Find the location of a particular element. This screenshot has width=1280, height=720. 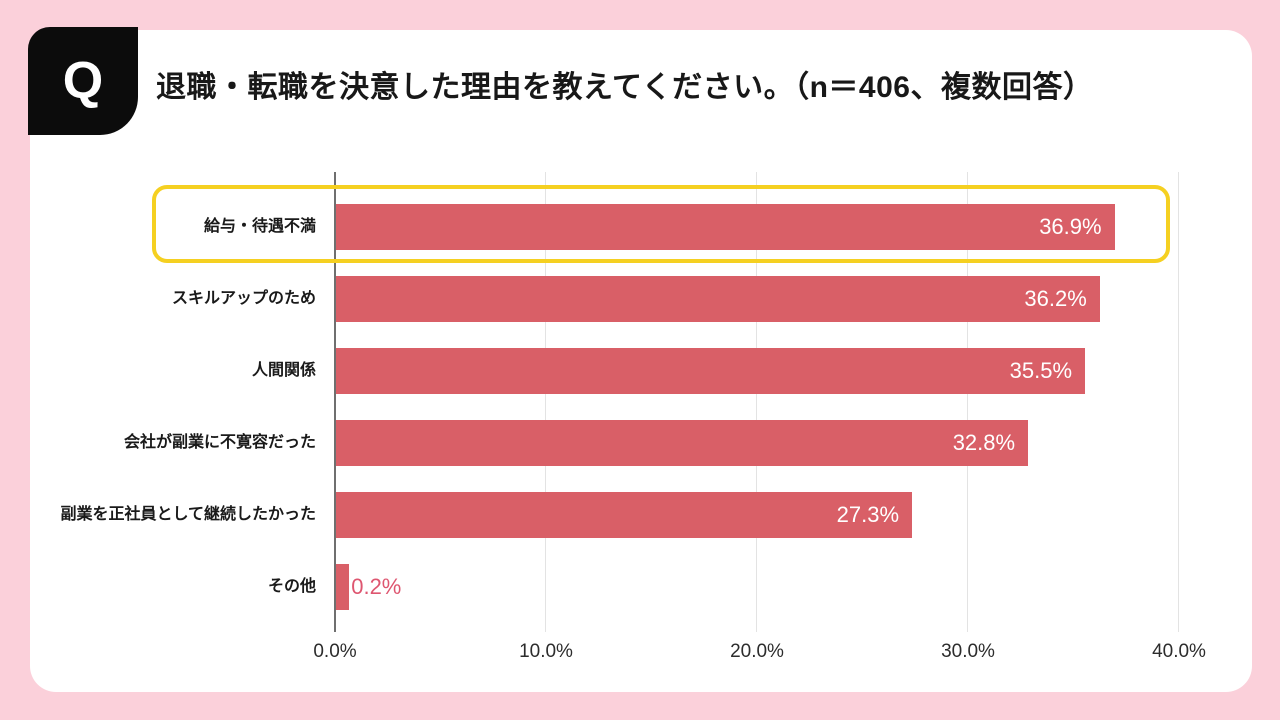

question-badge: Q is located at coordinates (83, 81).